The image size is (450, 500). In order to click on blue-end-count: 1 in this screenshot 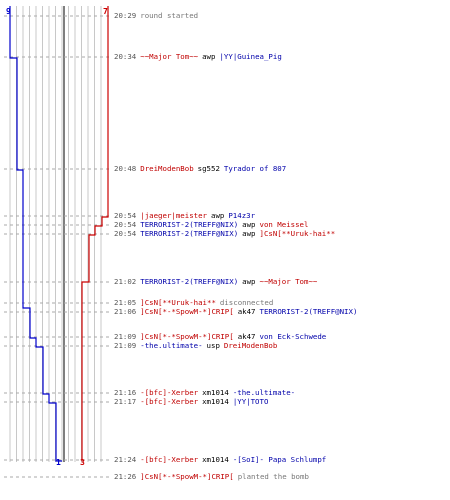, I will do `click(58, 462)`.